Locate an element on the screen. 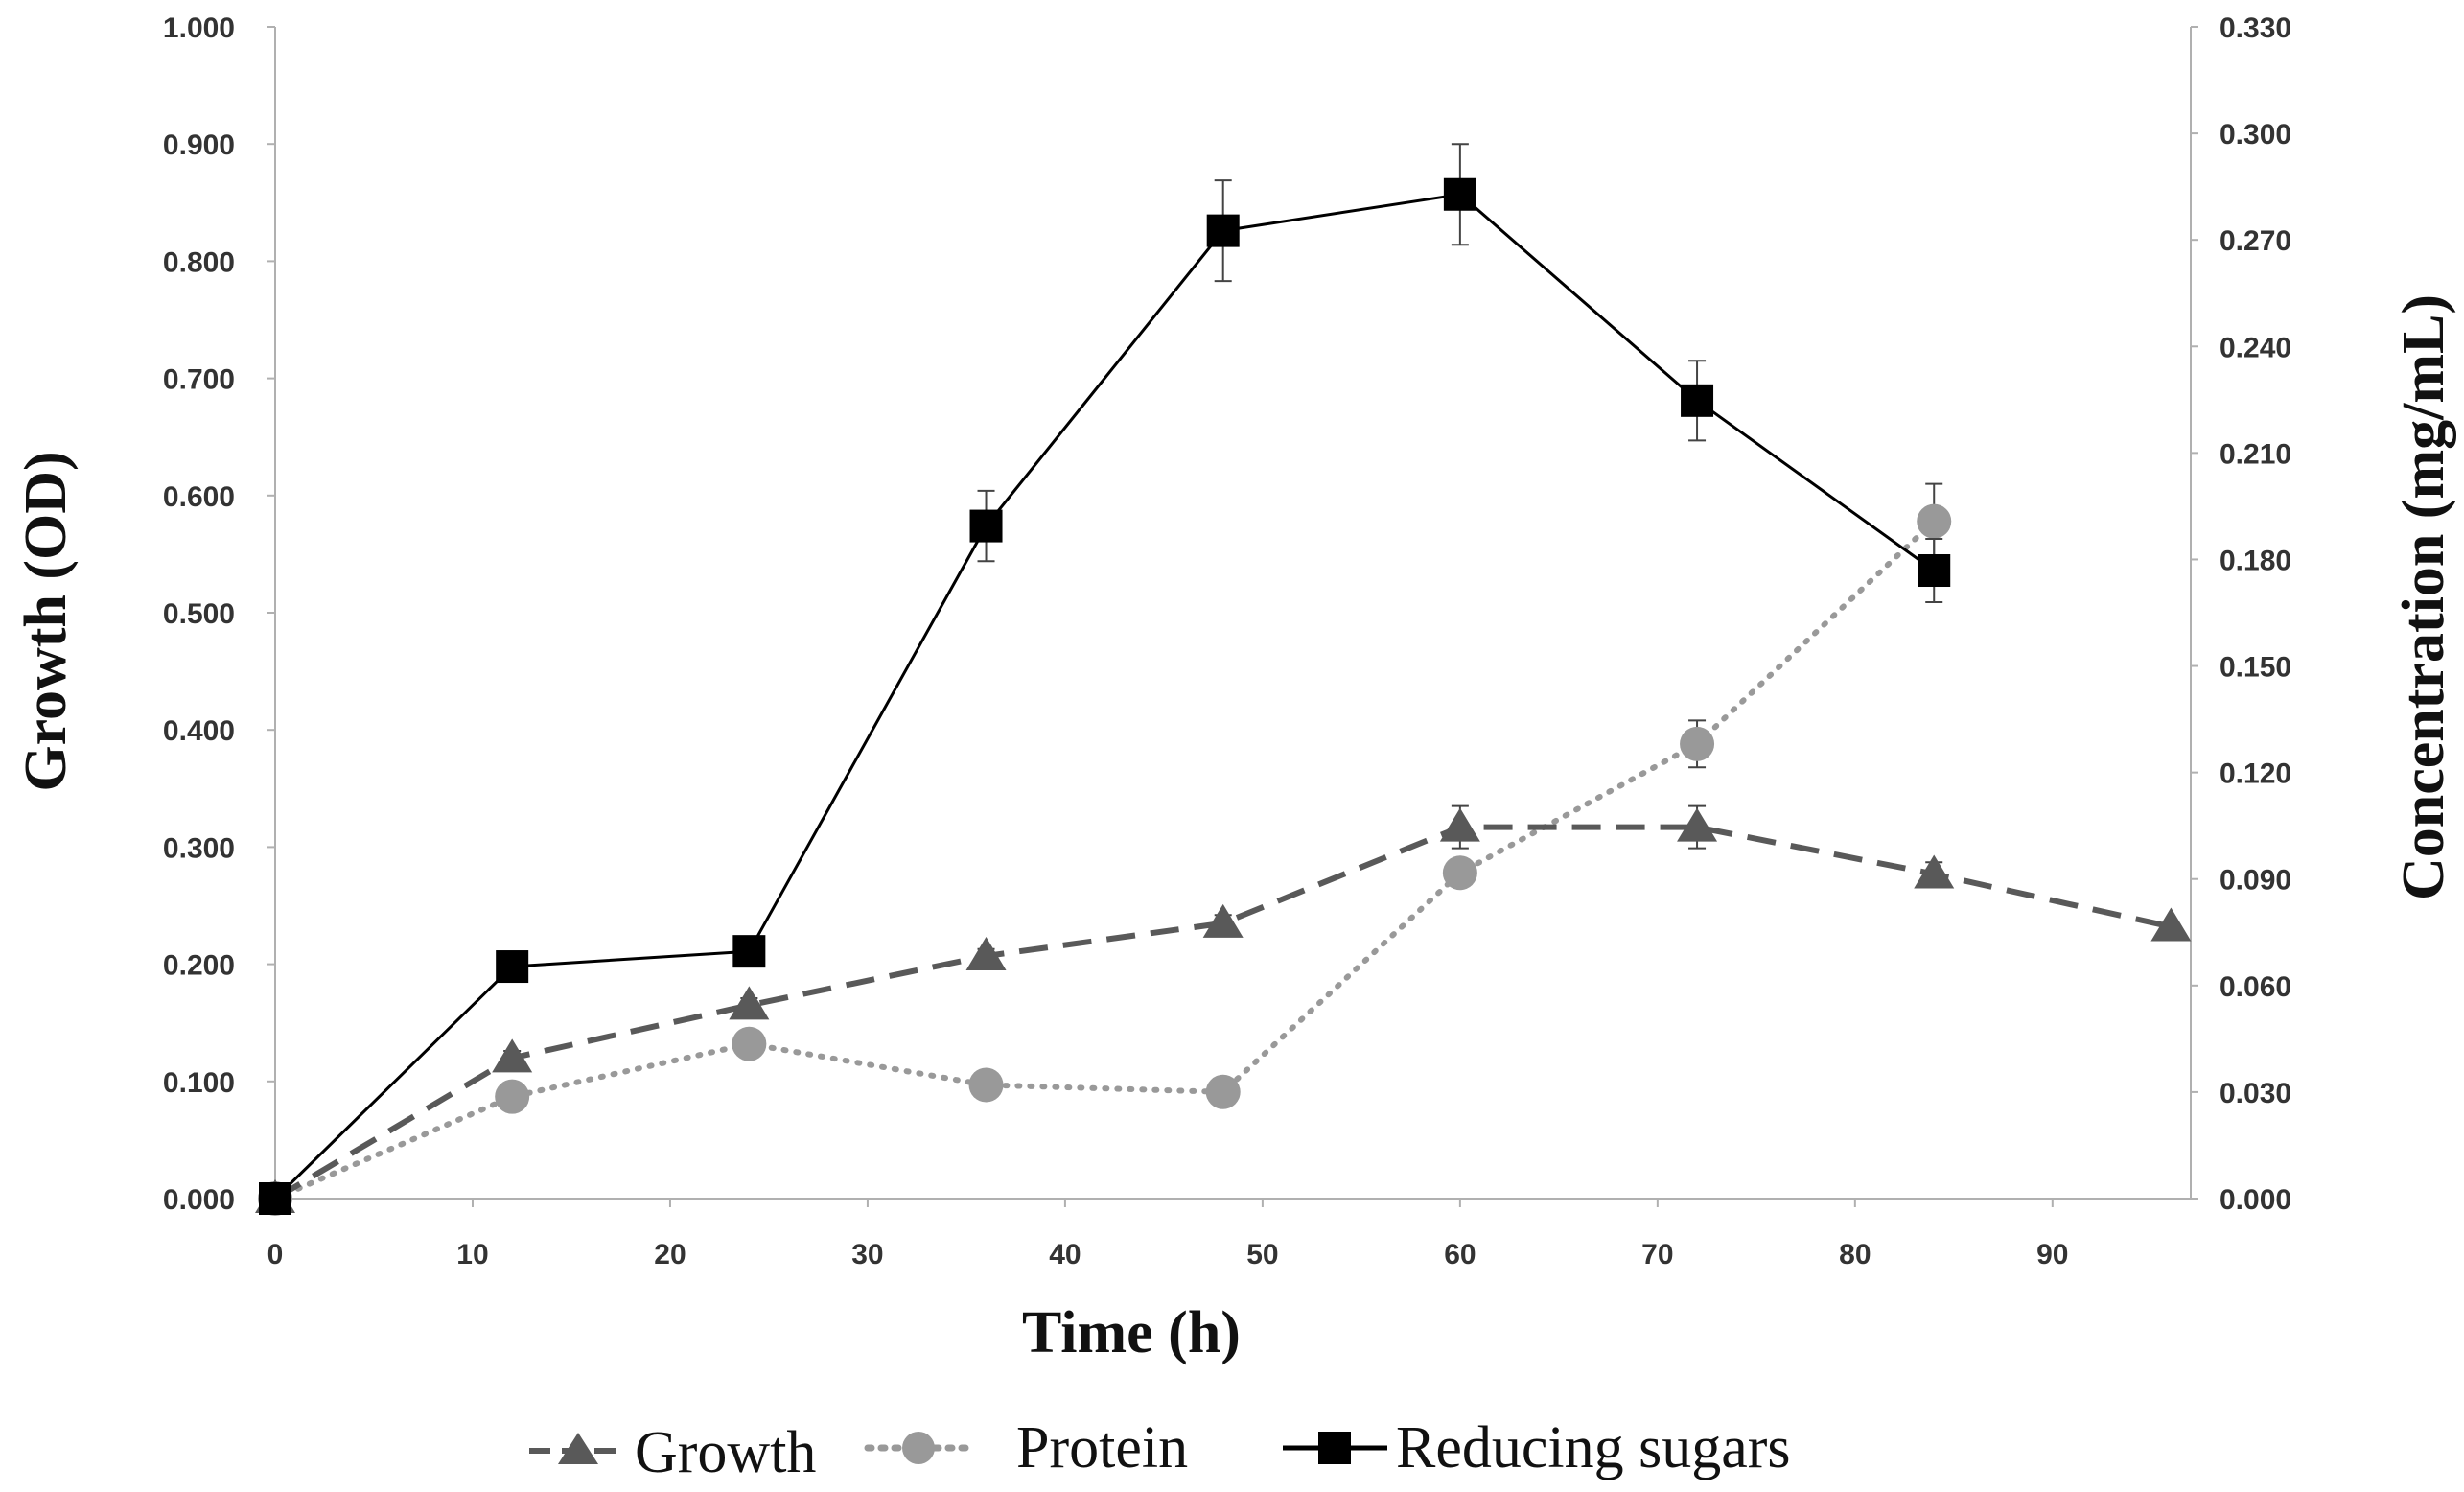  legend: Growth Protein Reducing sugars is located at coordinates (1160, 1450).